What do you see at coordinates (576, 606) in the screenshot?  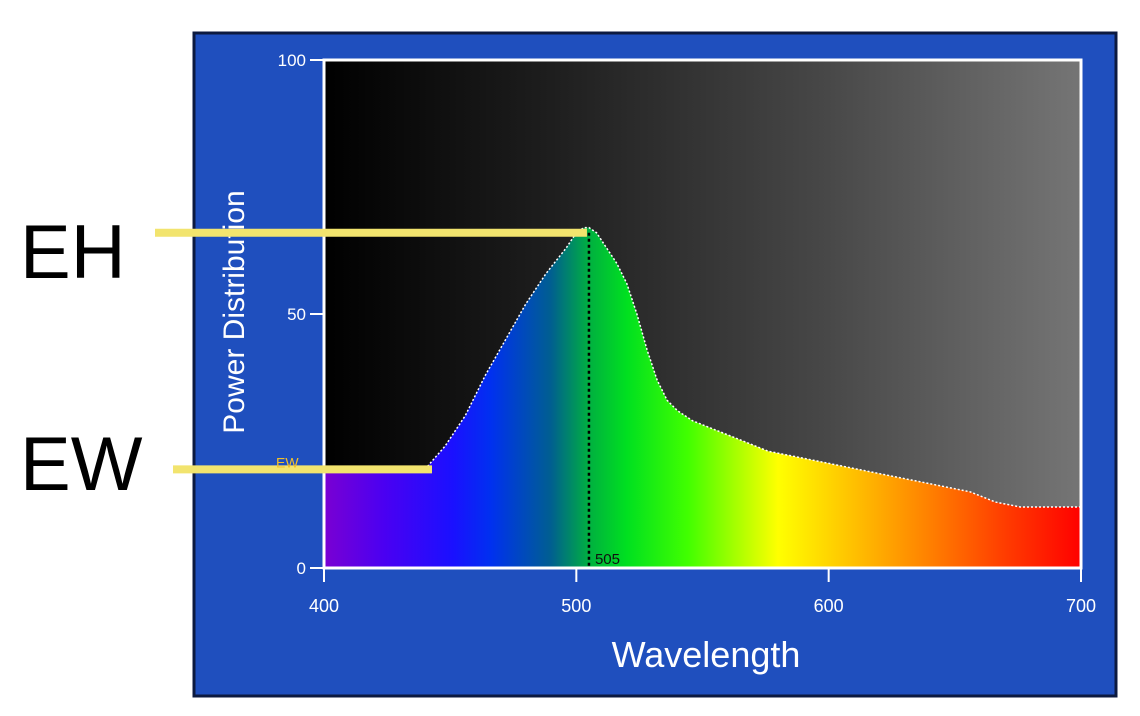 I see `x-tick-label: 500` at bounding box center [576, 606].